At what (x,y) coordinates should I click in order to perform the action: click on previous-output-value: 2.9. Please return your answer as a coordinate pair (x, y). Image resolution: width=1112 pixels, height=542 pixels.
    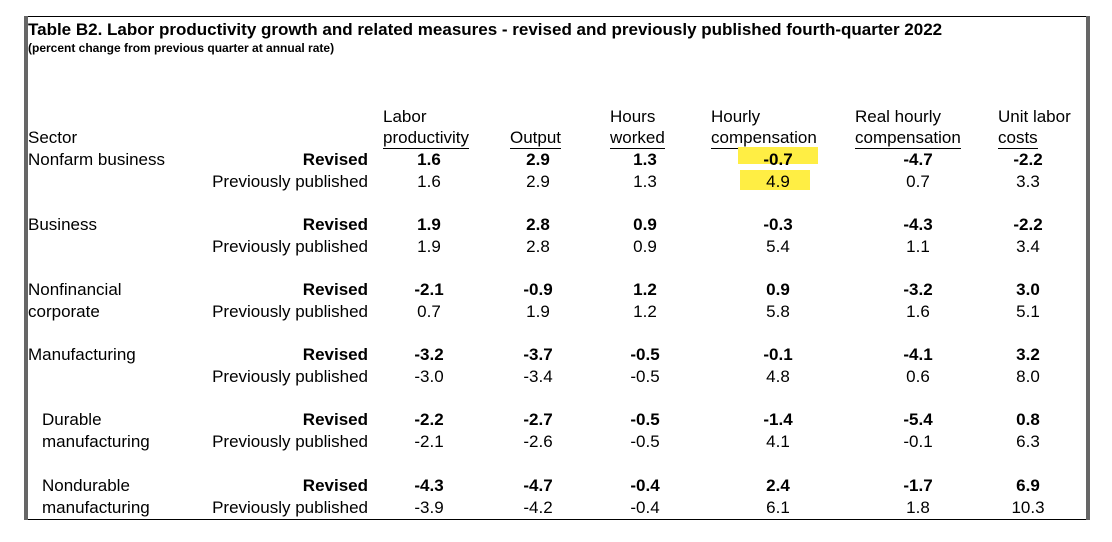
    Looking at the image, I should click on (538, 181).